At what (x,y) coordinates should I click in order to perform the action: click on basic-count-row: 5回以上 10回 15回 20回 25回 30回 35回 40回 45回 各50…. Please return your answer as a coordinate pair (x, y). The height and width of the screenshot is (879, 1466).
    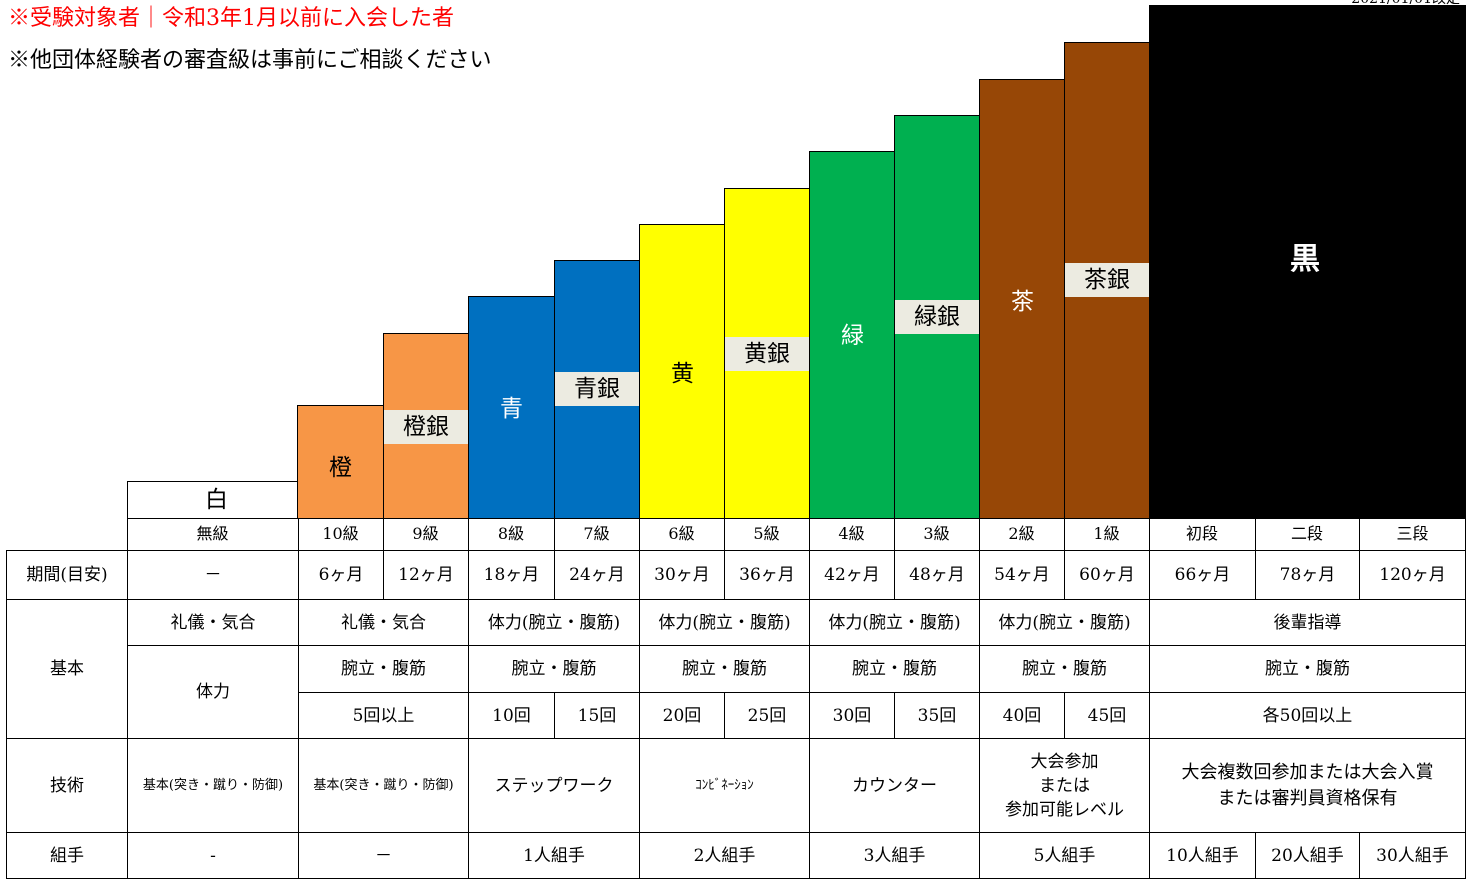
    Looking at the image, I should click on (736, 715).